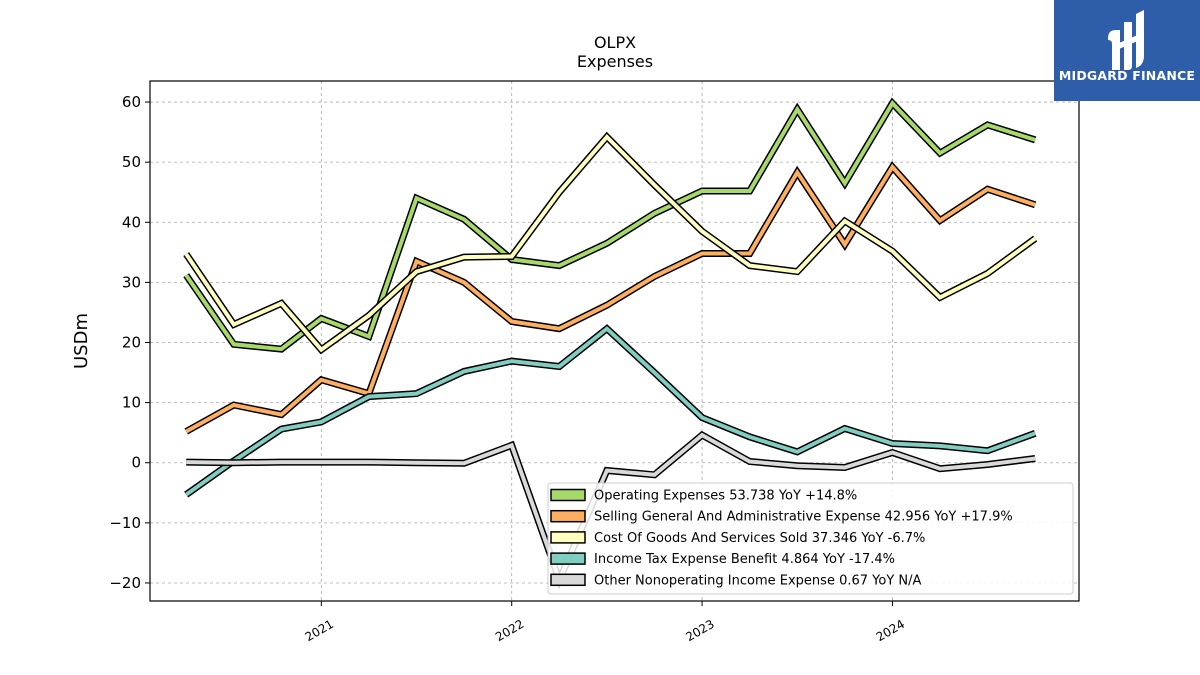  I want to click on y-tick-label: 60, so click(131, 102).